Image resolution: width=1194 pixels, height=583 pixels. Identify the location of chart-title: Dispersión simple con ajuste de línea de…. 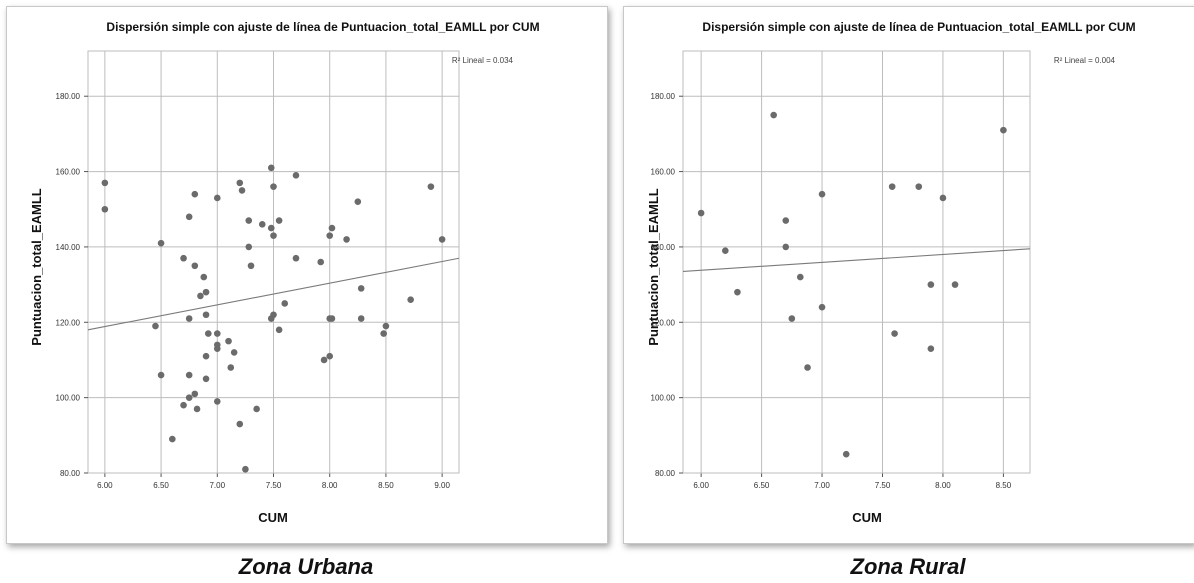
(918, 27).